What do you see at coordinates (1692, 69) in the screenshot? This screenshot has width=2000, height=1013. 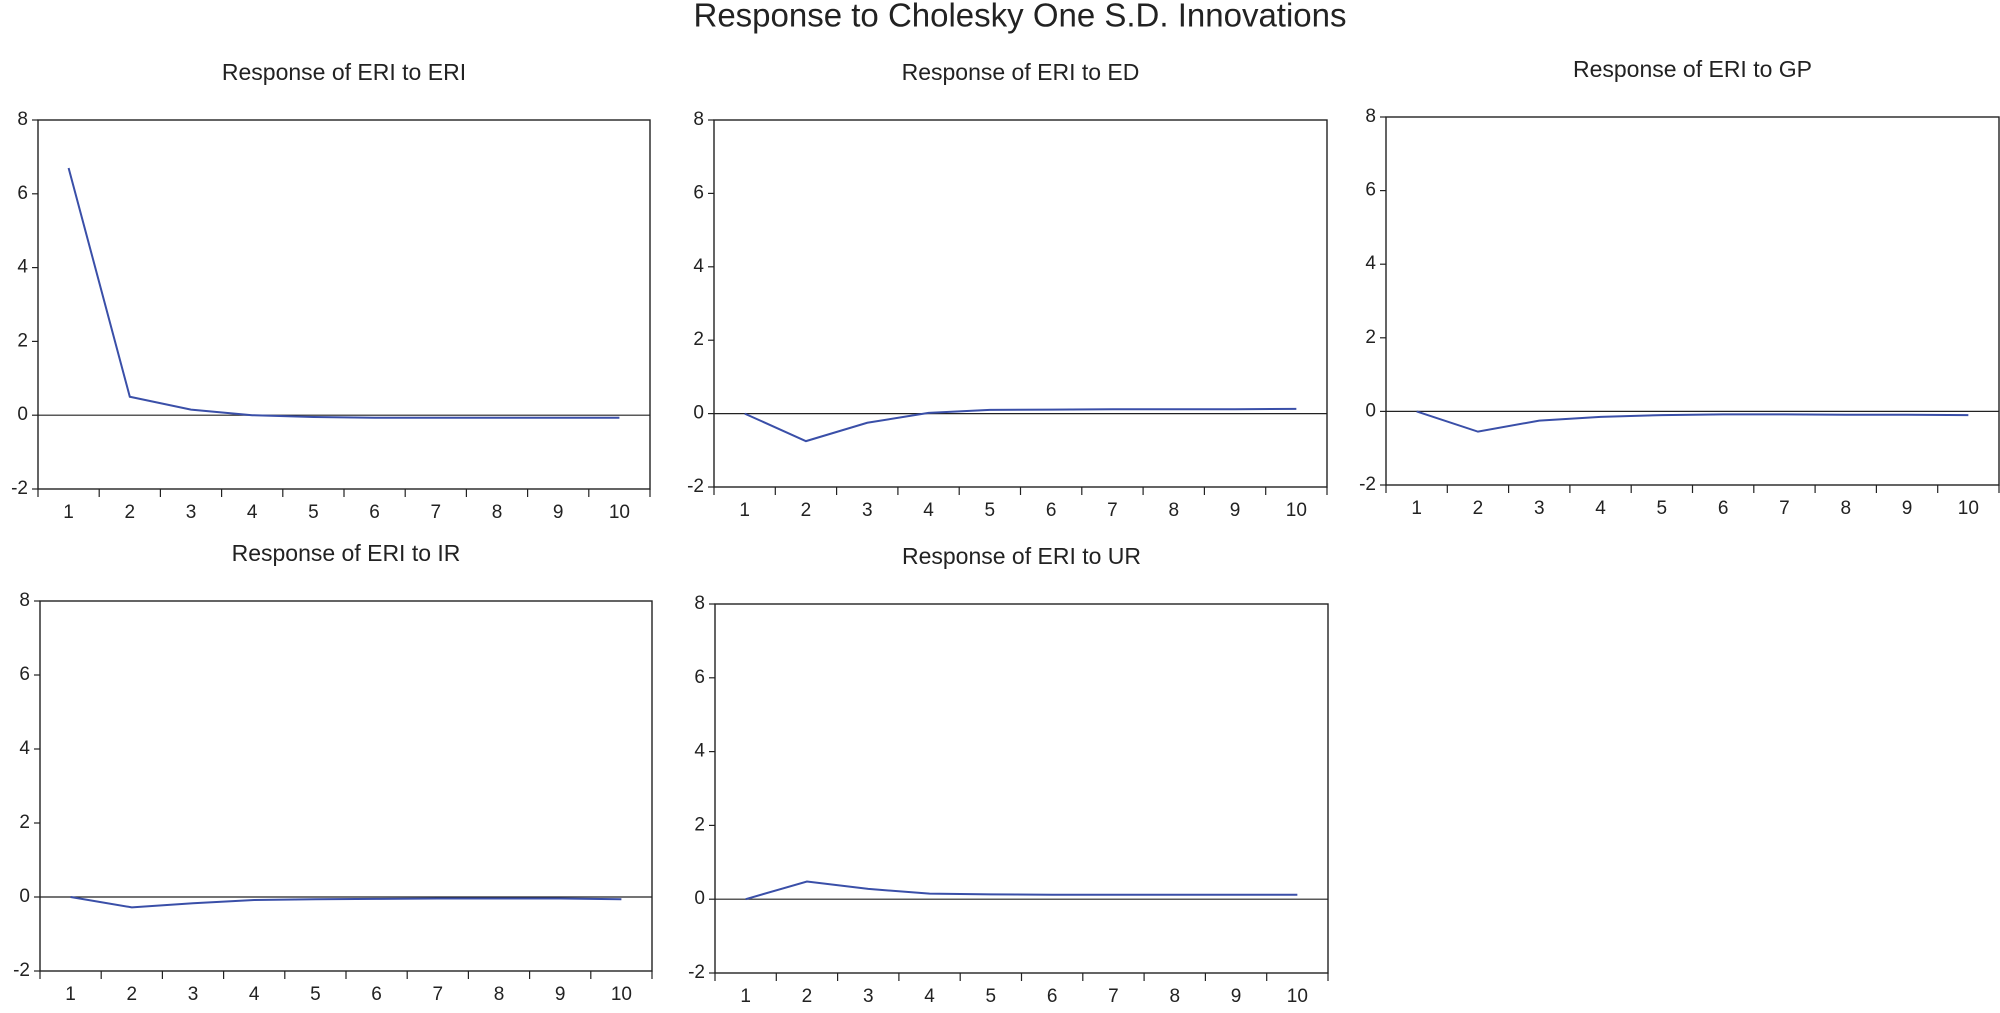 I see `panel-title: Response of ERI to GP` at bounding box center [1692, 69].